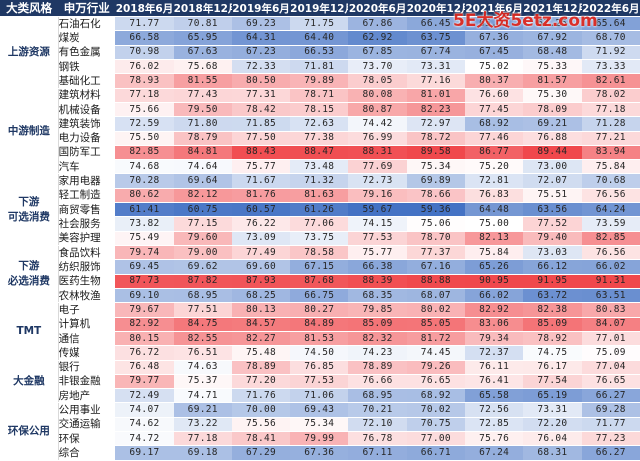 The image size is (640, 461). What do you see at coordinates (494, 353) in the screenshot?
I see `value-cell: 72.37` at bounding box center [494, 353].